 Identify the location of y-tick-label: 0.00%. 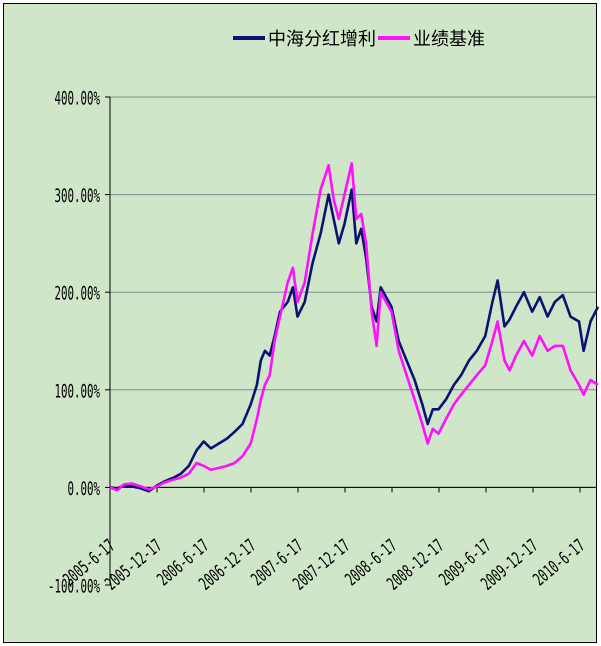
(83, 489).